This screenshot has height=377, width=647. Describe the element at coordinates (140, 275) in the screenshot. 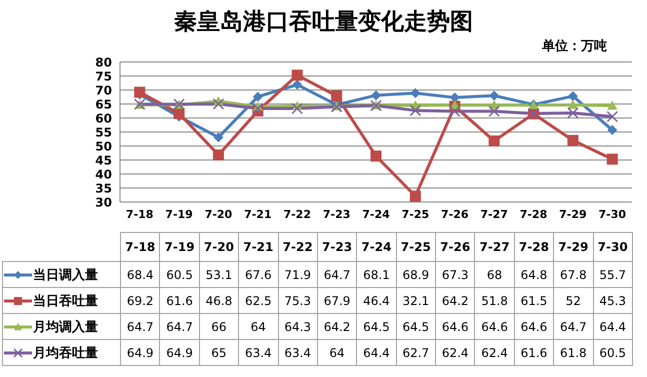

I see `data-label: 68.4` at that location.